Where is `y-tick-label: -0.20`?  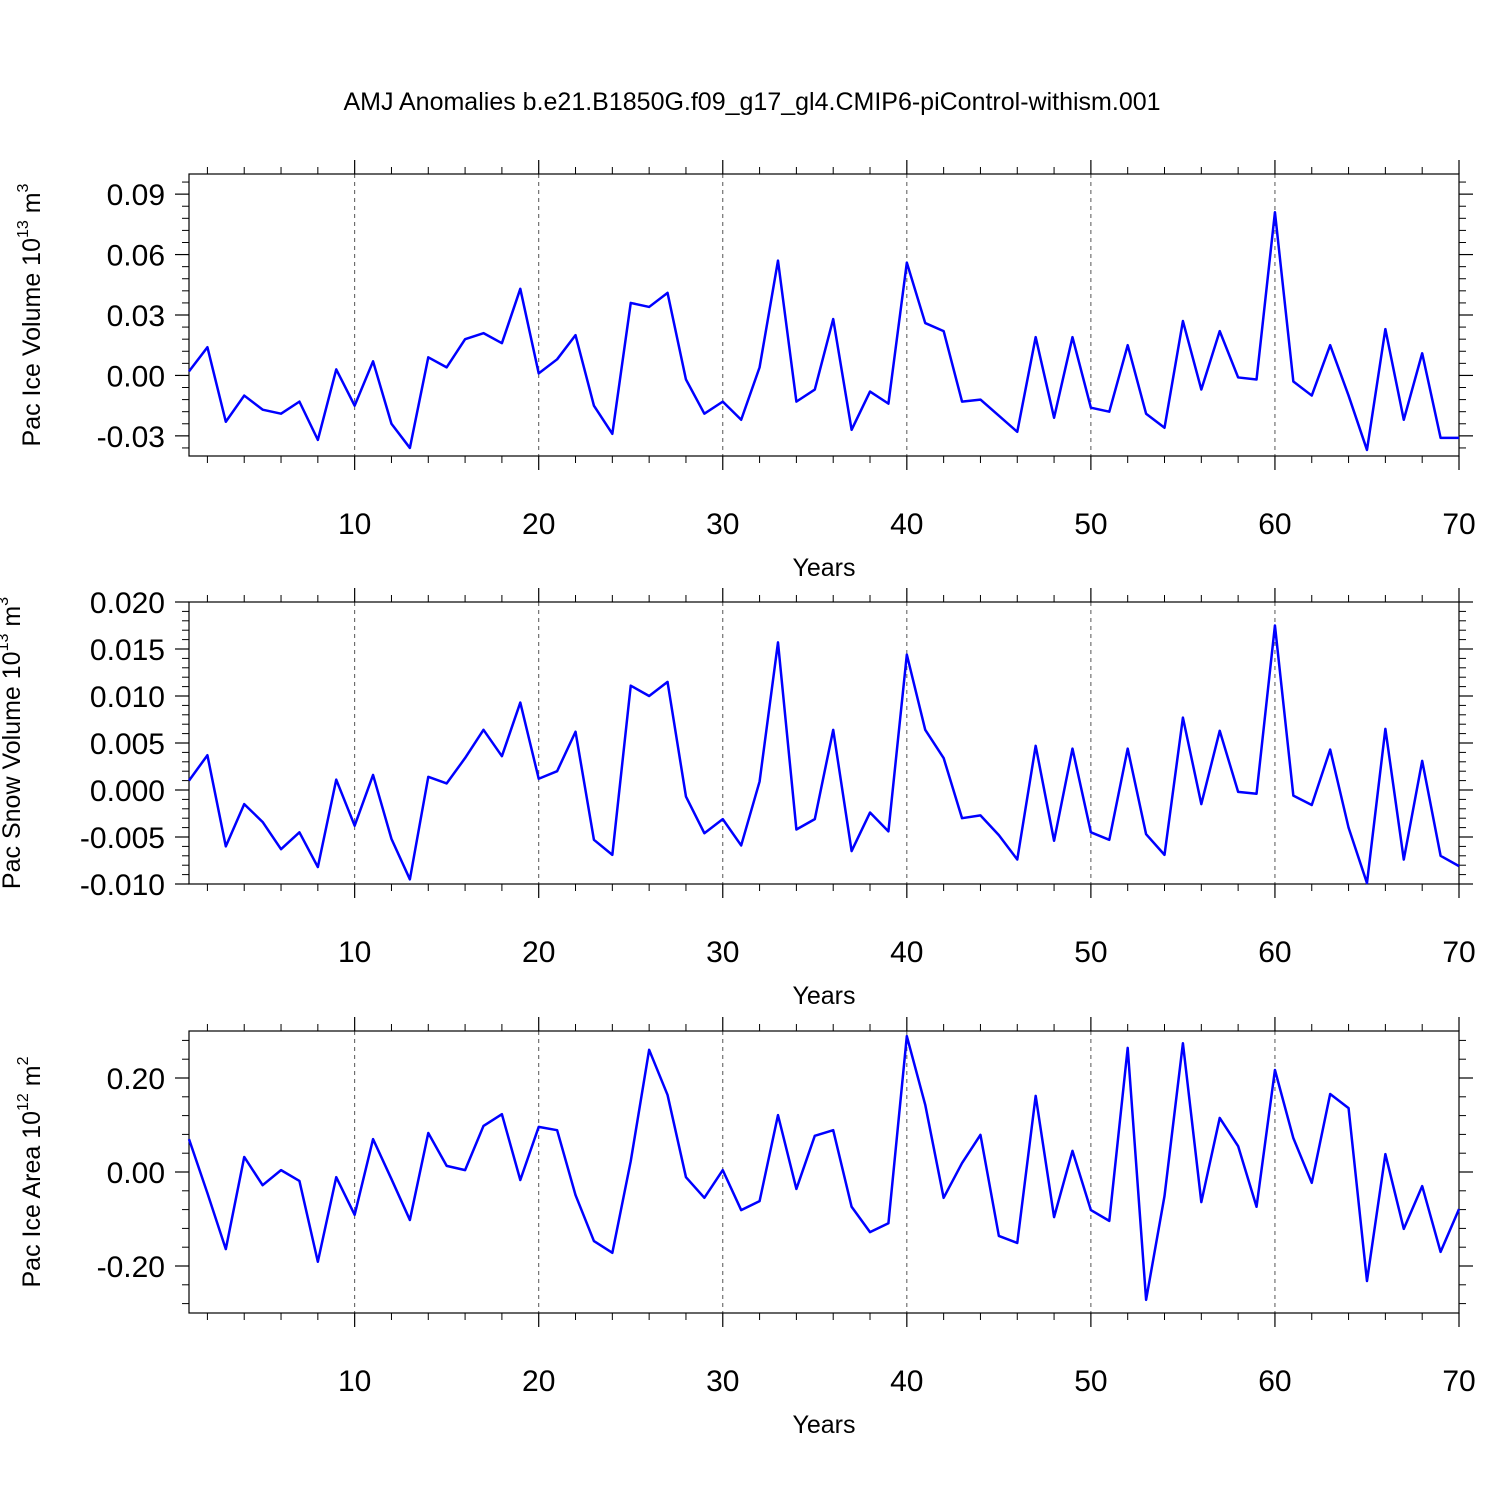
y-tick-label: -0.20 is located at coordinates (131, 1267).